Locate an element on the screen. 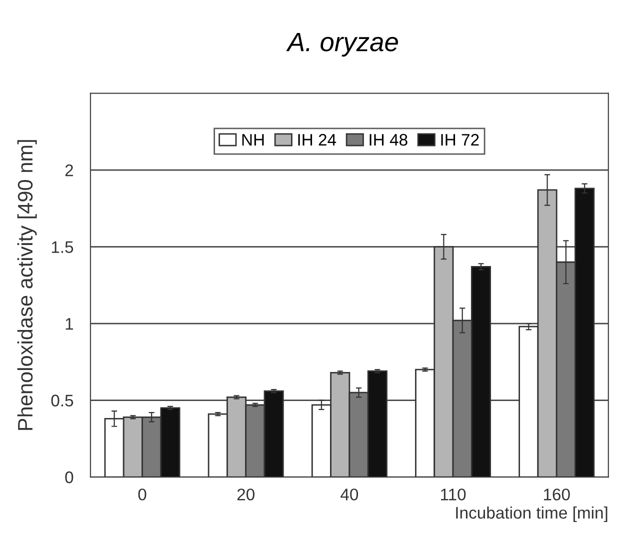  y-tick-label: 0 is located at coordinates (69, 477).